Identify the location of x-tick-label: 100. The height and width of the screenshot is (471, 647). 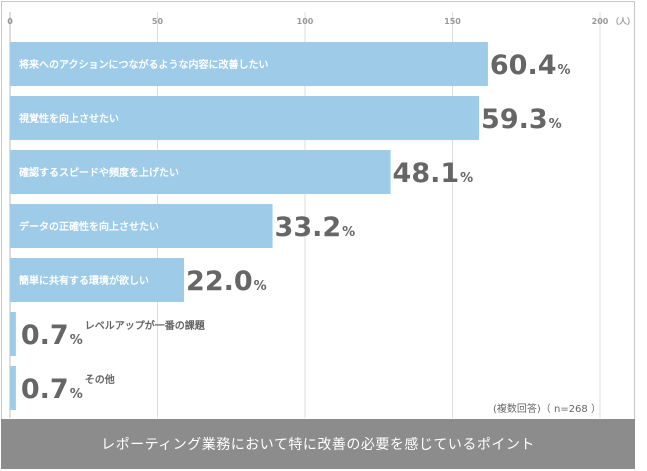
(305, 21).